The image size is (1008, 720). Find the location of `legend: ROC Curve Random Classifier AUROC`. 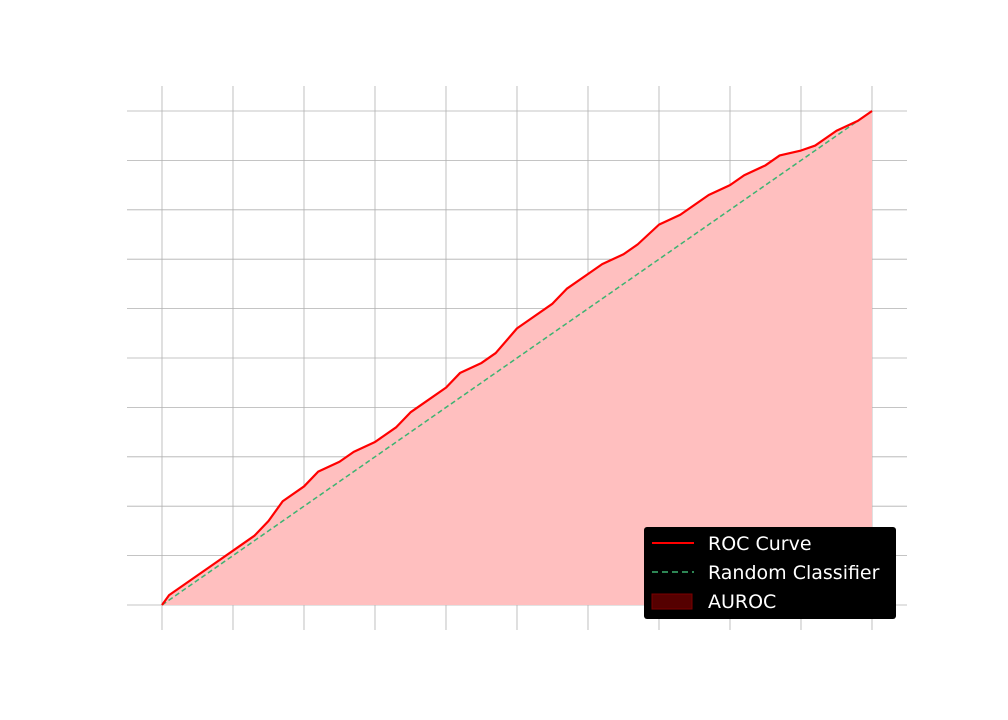

legend: ROC Curve Random Classifier AUROC is located at coordinates (770, 573).